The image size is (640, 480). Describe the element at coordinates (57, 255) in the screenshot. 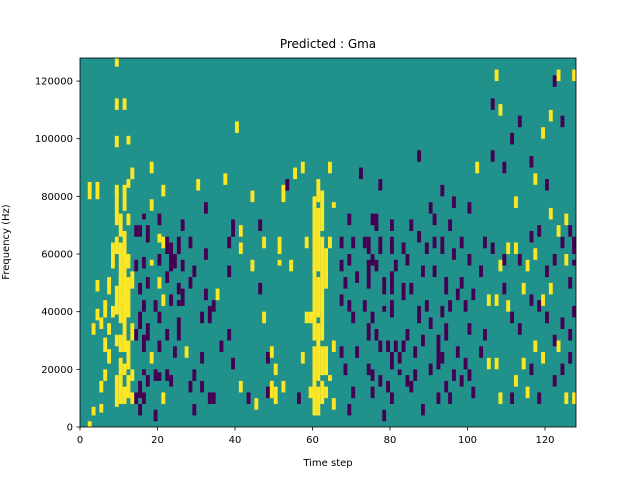

I see `y-tick-label: 60000` at that location.